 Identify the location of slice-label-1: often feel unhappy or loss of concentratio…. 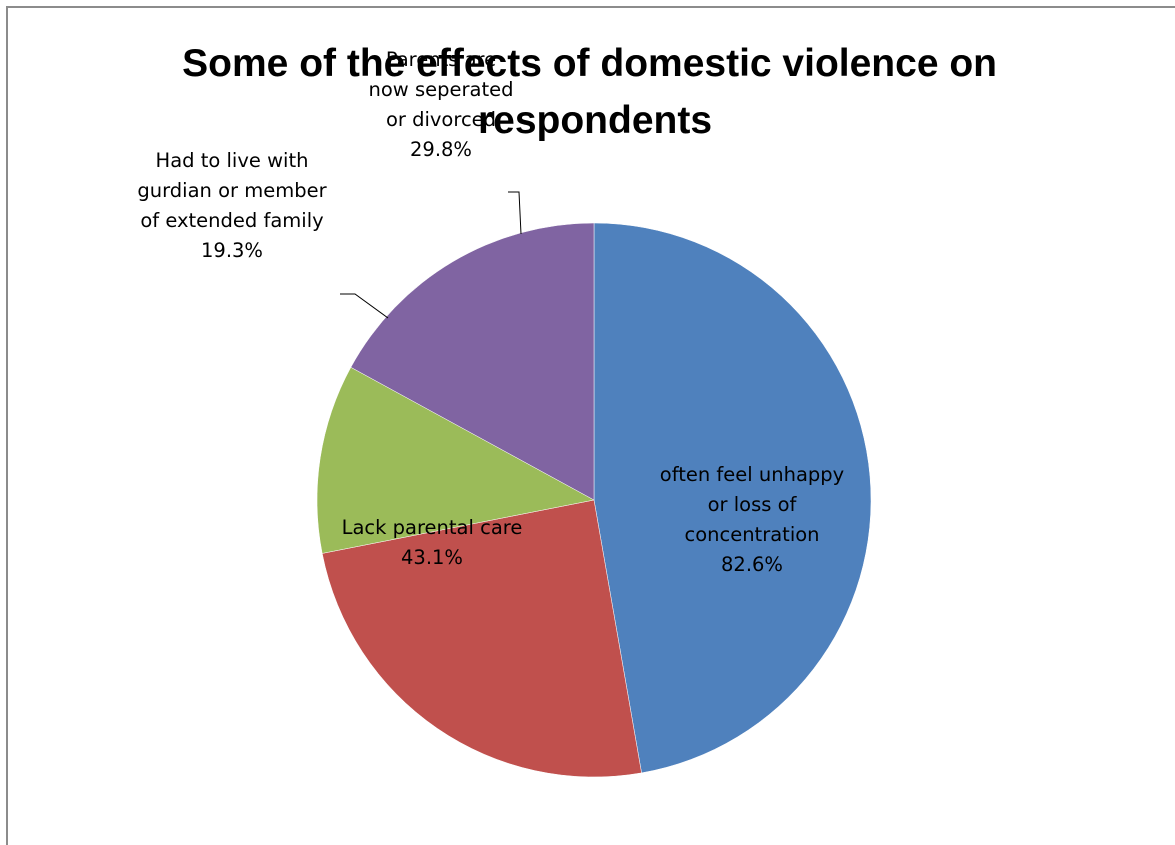
(752, 519).